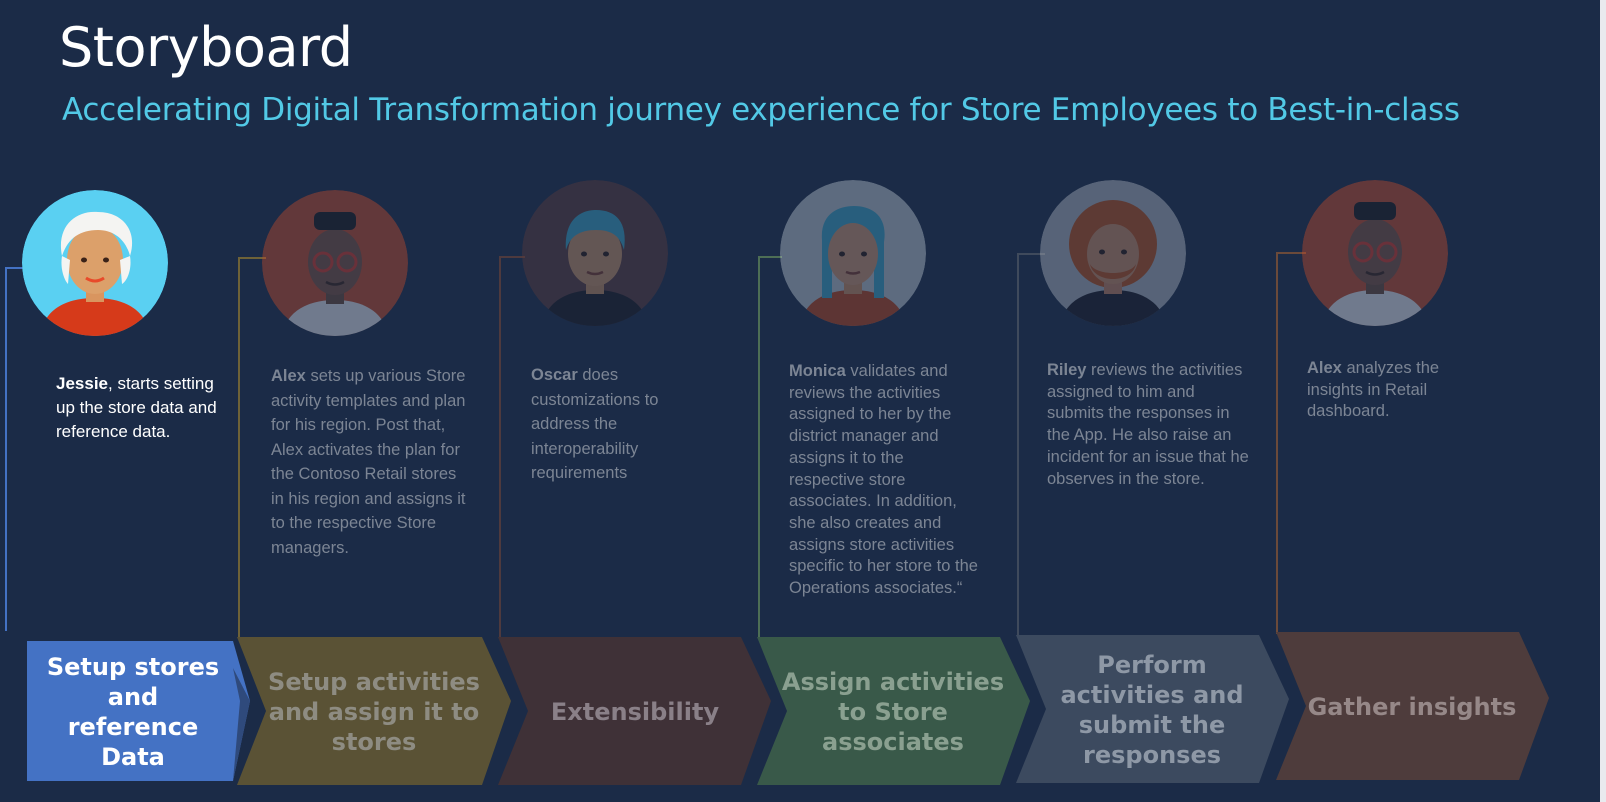 The height and width of the screenshot is (802, 1606). I want to click on chevron-1-accent, so click(241, 724).